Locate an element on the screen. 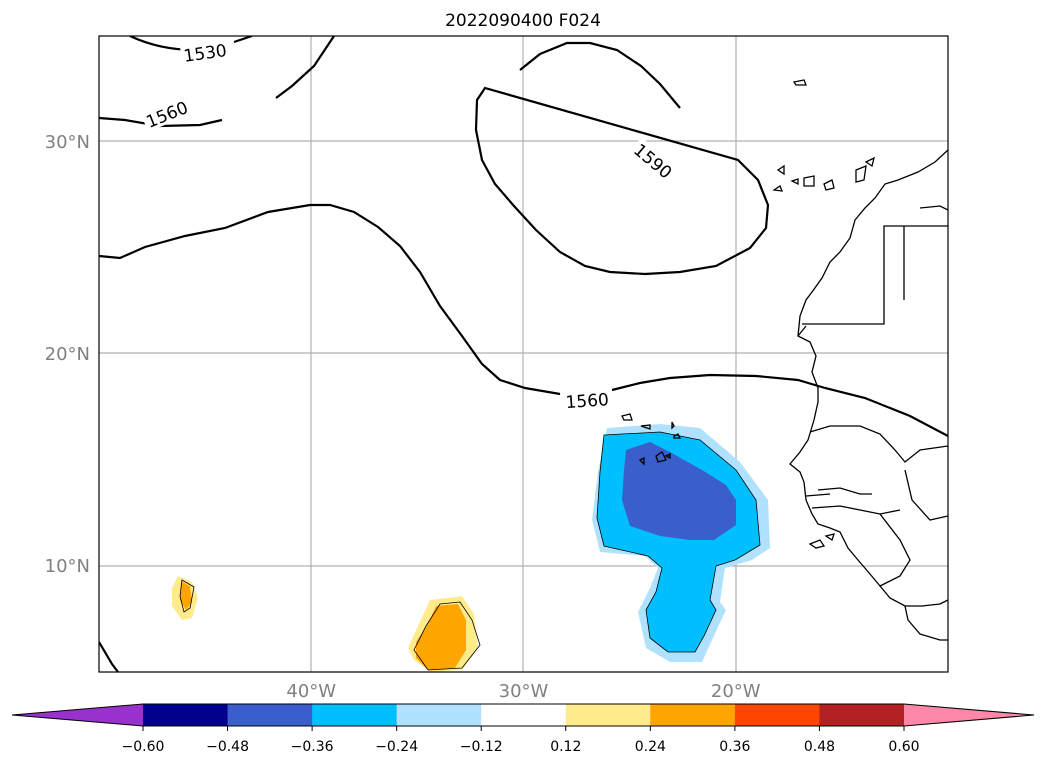  contour-southwest is located at coordinates (109, 656).